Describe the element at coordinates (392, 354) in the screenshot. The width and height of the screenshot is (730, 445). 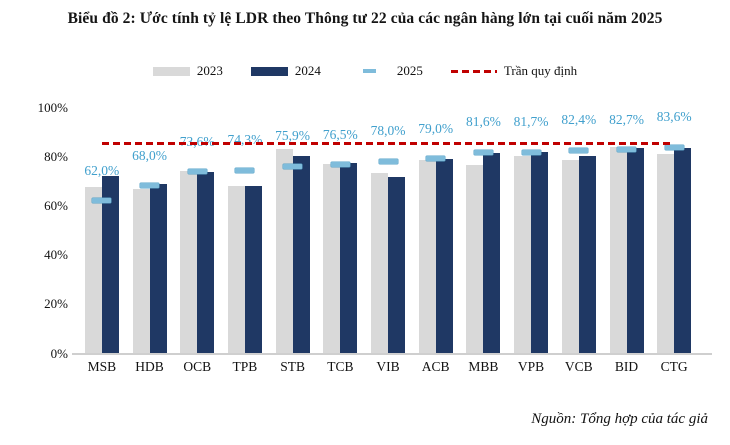
I see `x-axis-line` at that location.